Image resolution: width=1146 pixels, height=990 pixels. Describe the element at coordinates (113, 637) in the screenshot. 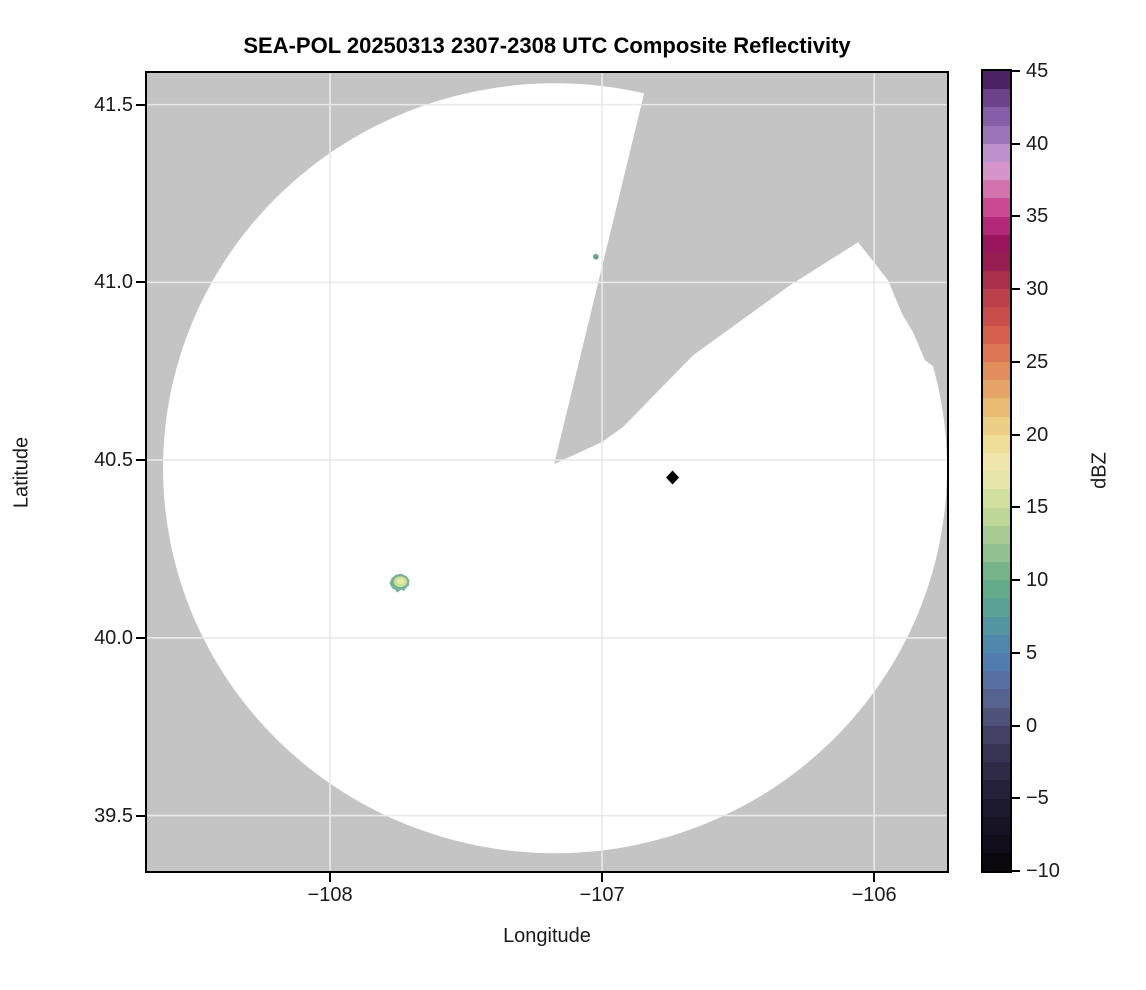

I see `y-tick-label: 40.0` at that location.